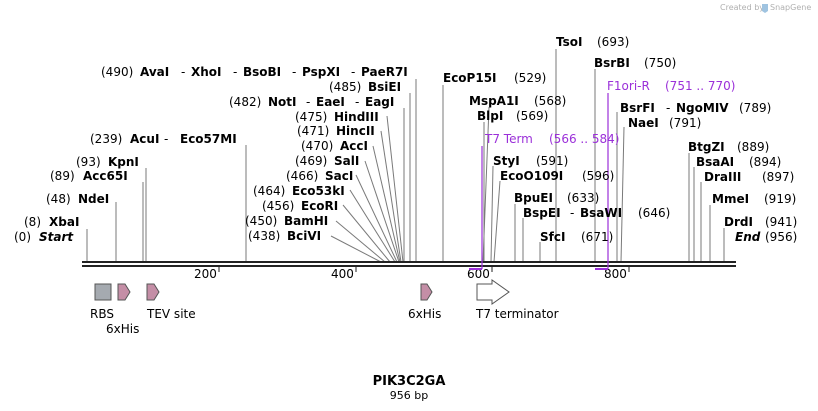  I want to click on site-tsoi-name: TsoI, so click(569, 42).